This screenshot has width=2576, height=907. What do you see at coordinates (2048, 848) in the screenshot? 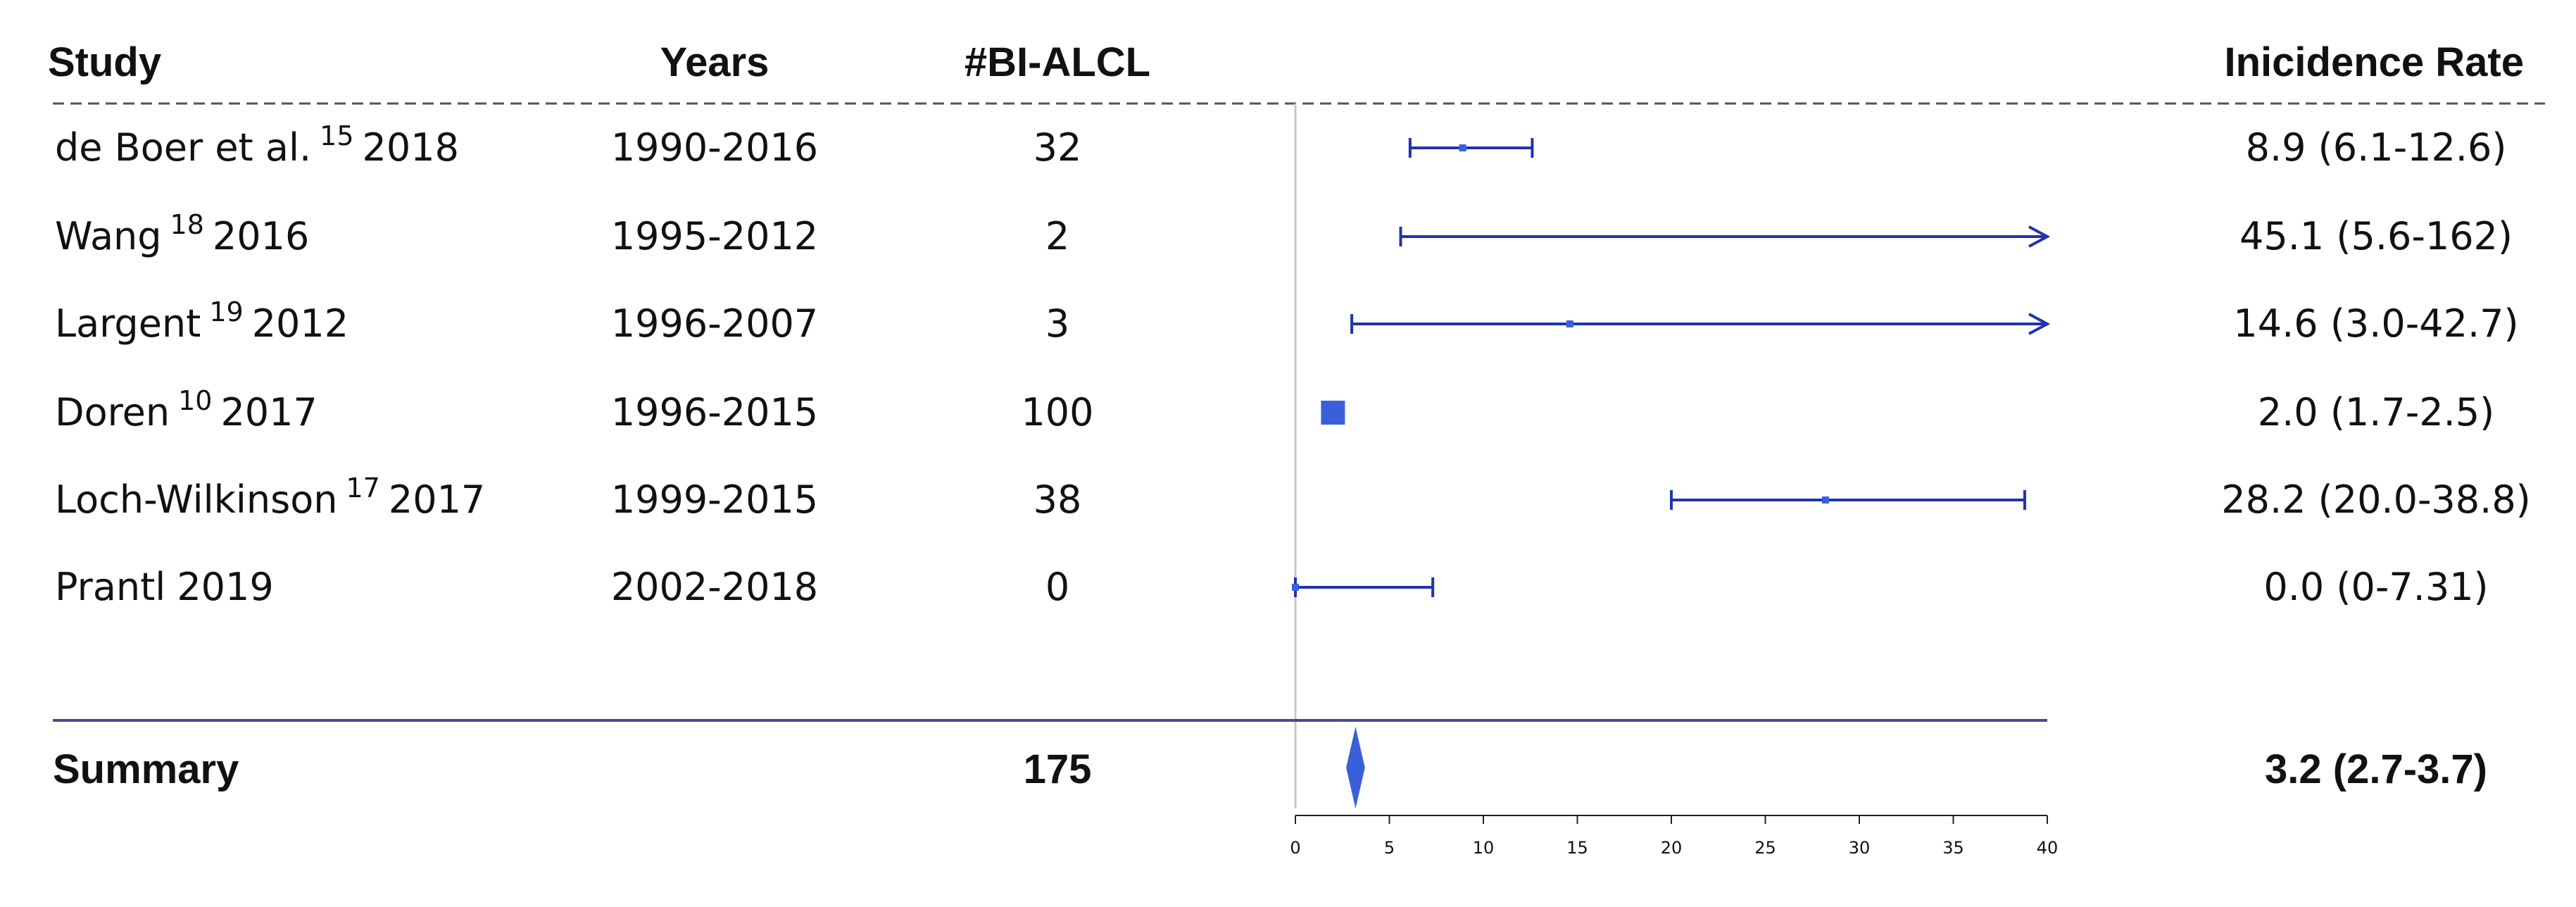
I see `x-tick-label: 40` at bounding box center [2048, 848].